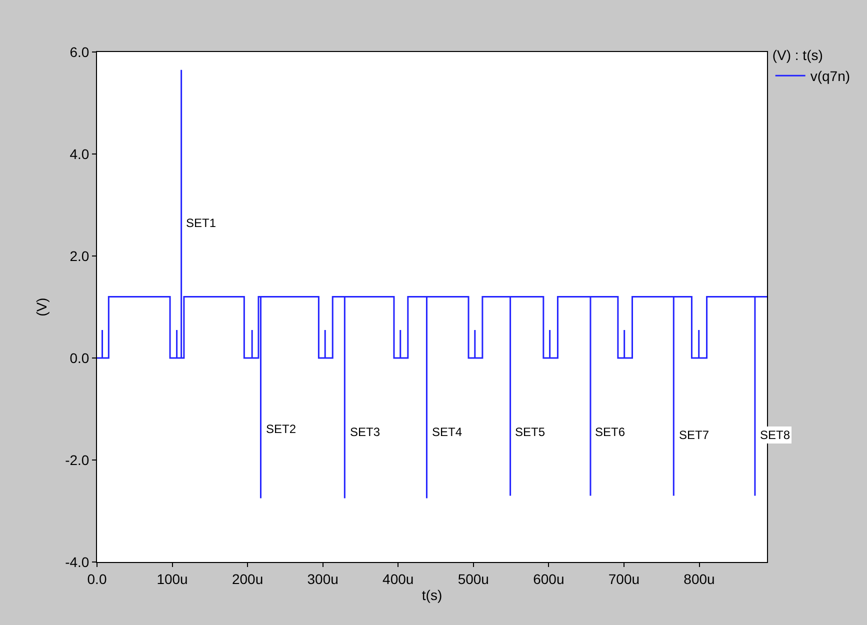  What do you see at coordinates (172, 578) in the screenshot?
I see `x-tick-label: 100u` at bounding box center [172, 578].